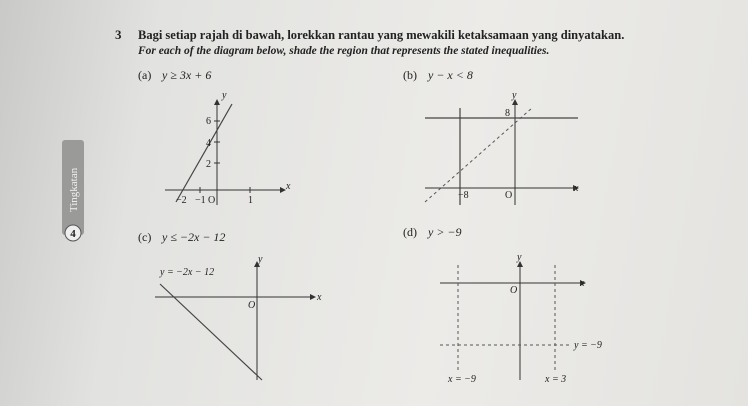  I want to click on line-label: y = −2x − 12, so click(186, 272).